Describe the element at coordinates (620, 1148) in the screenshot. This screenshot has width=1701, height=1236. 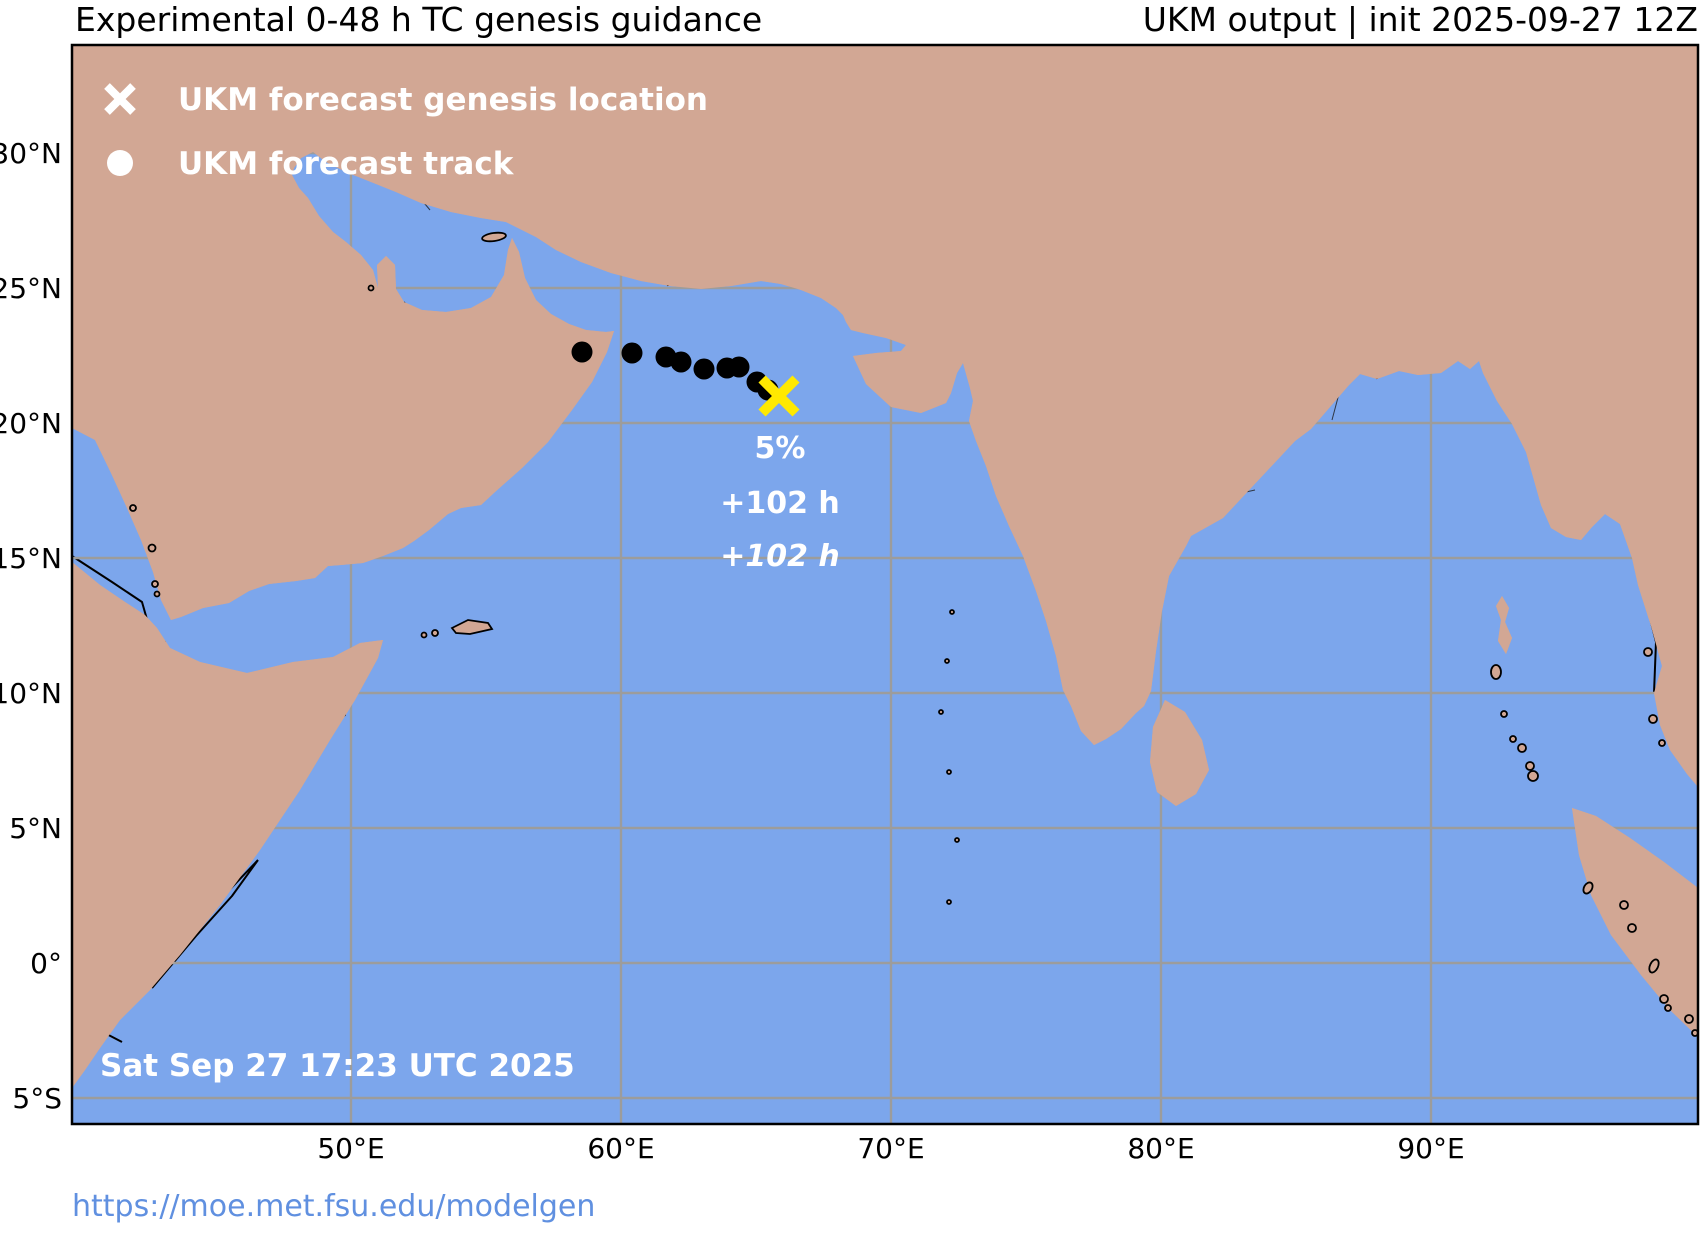
I see `lon-tick-label: 60°E` at that location.